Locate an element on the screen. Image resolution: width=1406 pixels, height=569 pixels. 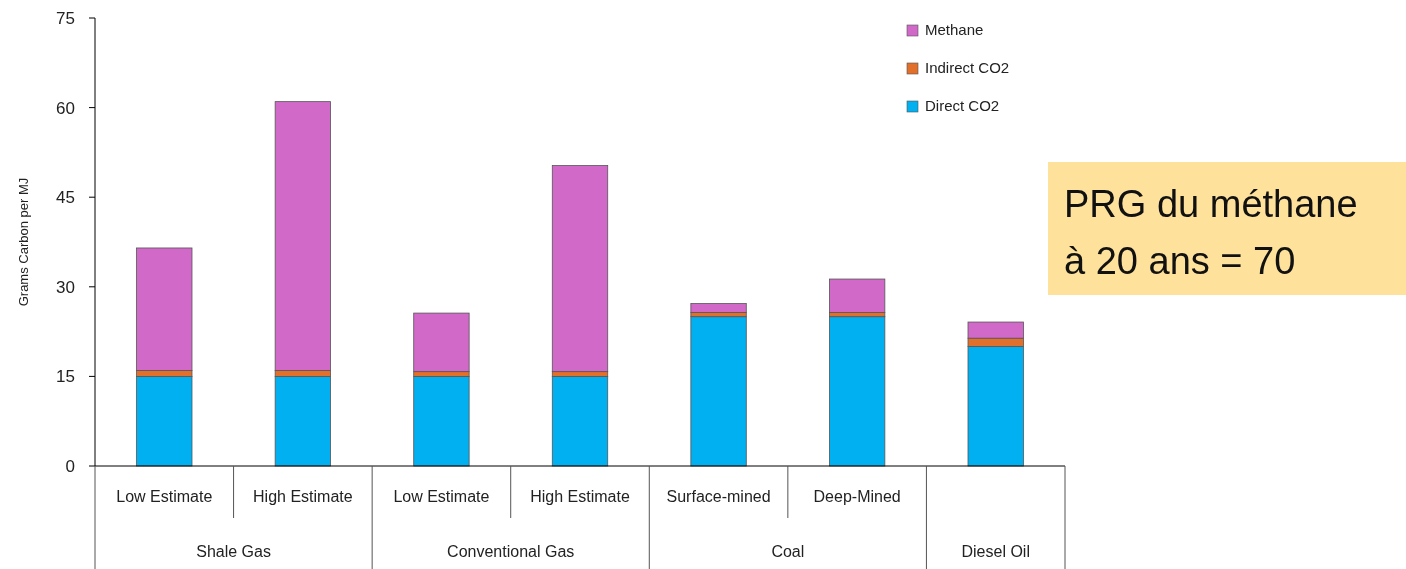
x-tick-label: Surface-mined is located at coordinates (718, 496).